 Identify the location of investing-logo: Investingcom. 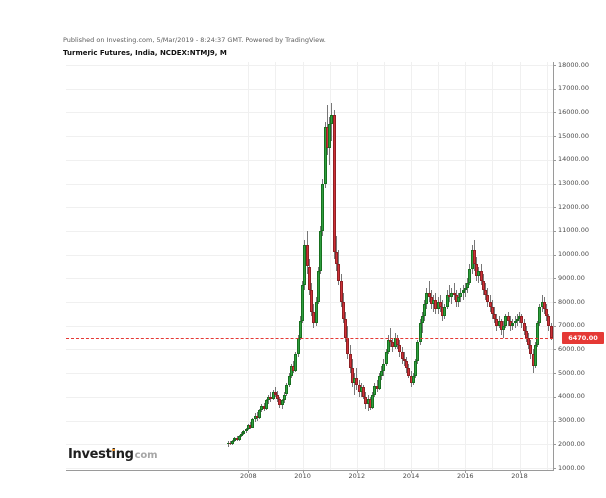
(112, 452).